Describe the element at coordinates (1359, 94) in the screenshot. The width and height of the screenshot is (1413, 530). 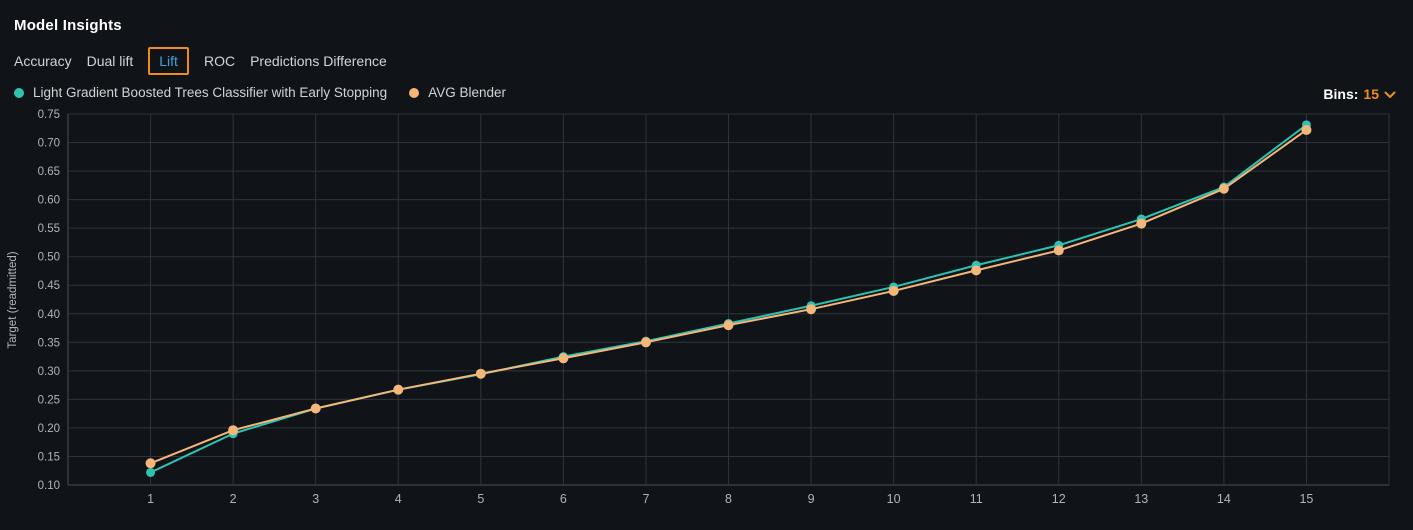
I see `bins-dropdown: Bins: 15` at that location.